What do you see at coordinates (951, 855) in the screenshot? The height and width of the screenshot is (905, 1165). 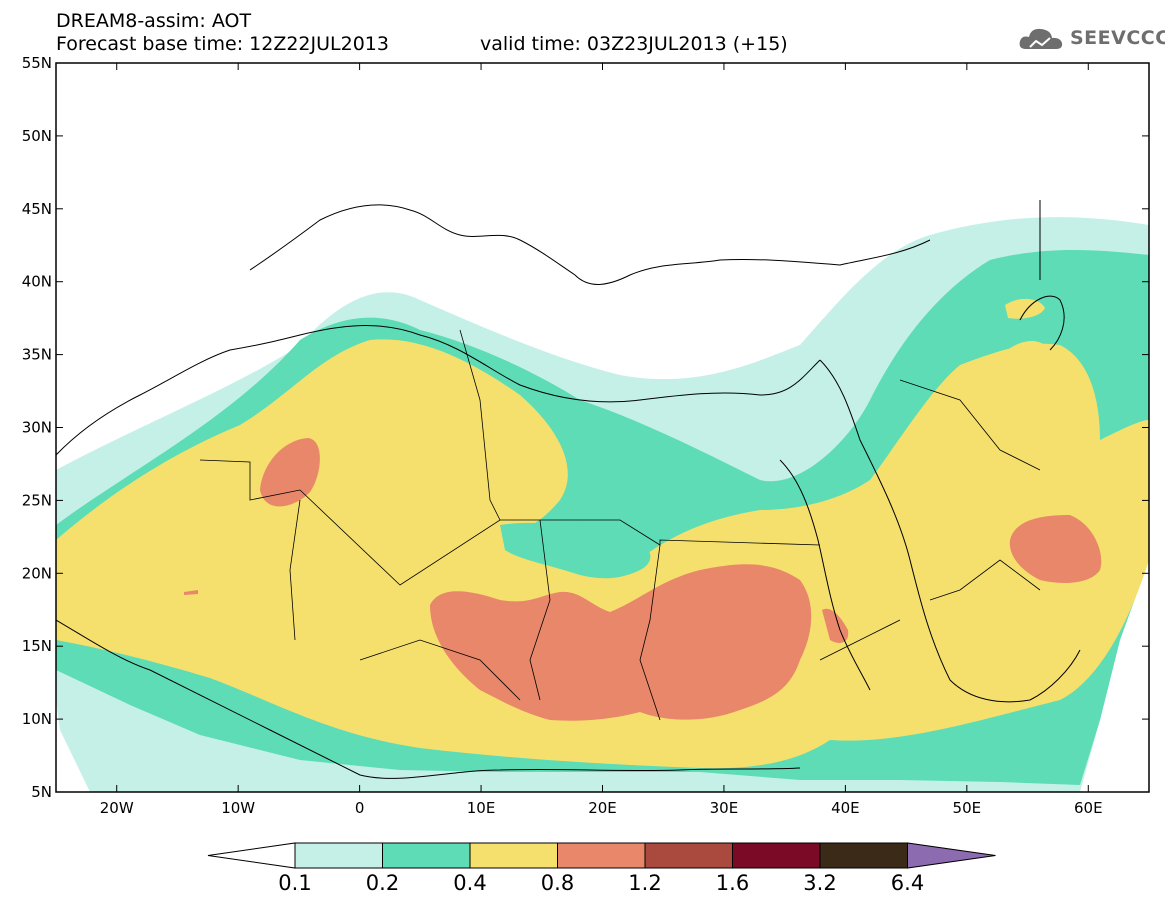 I see `colorbar-over-arrow` at bounding box center [951, 855].